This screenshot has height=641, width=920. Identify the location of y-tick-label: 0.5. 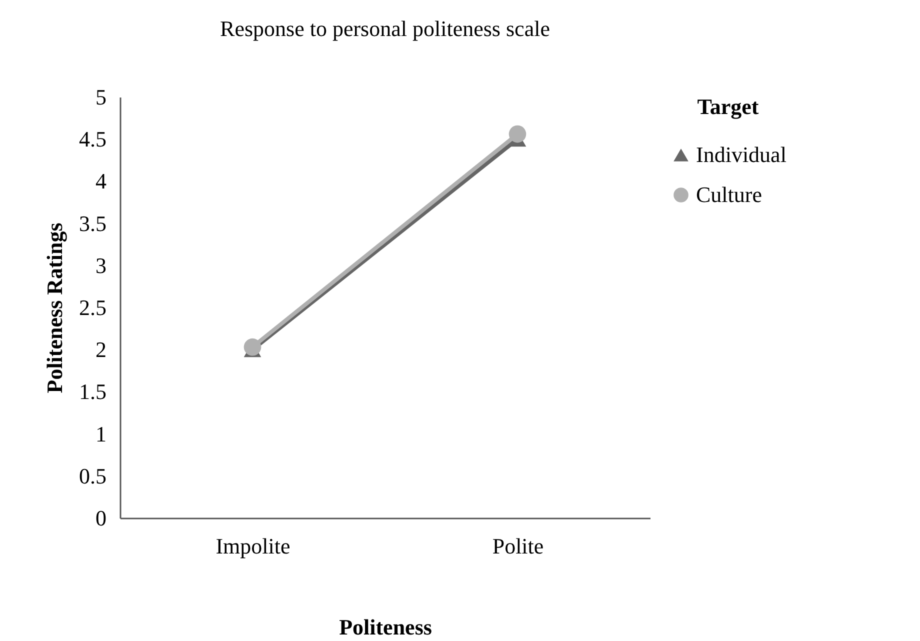
(92, 475).